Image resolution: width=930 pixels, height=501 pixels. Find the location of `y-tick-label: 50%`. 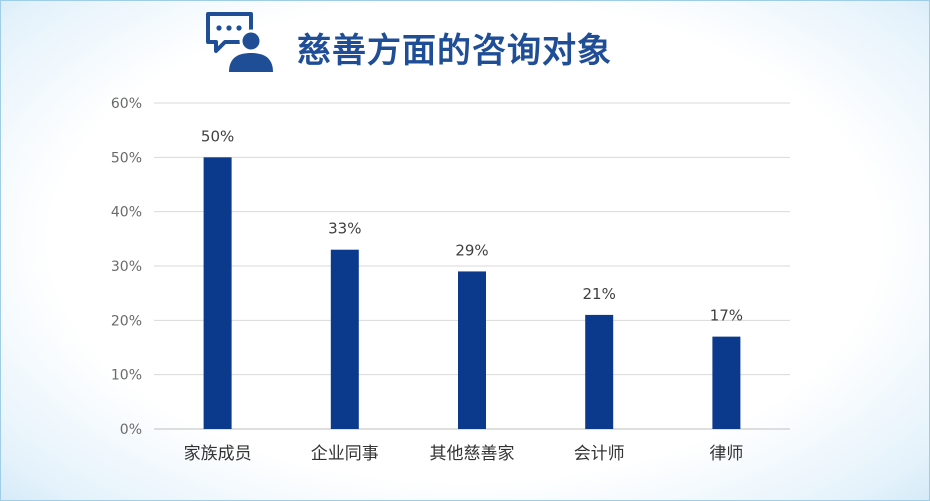

y-tick-label: 50% is located at coordinates (126, 158).